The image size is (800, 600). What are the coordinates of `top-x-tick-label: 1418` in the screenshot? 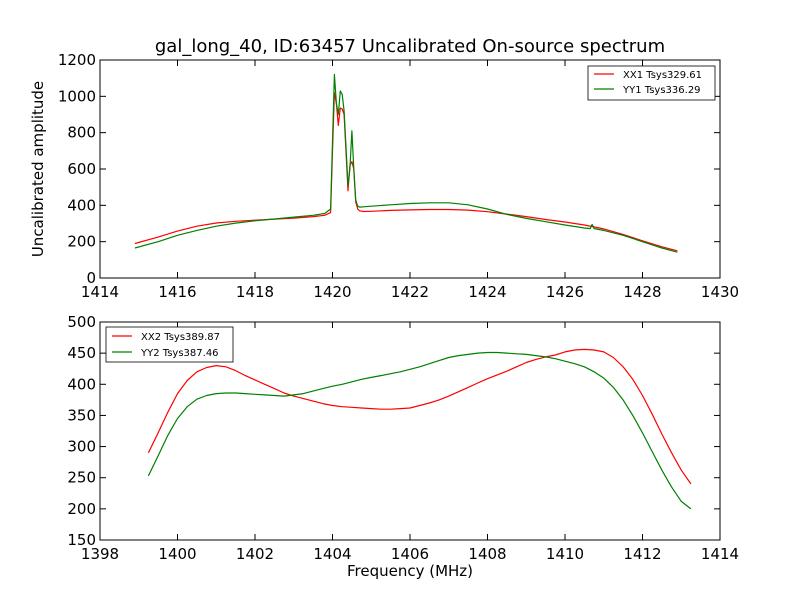 It's located at (255, 292).